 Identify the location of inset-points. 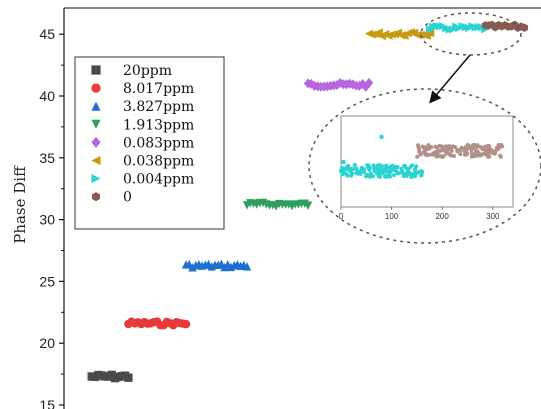
(422, 156).